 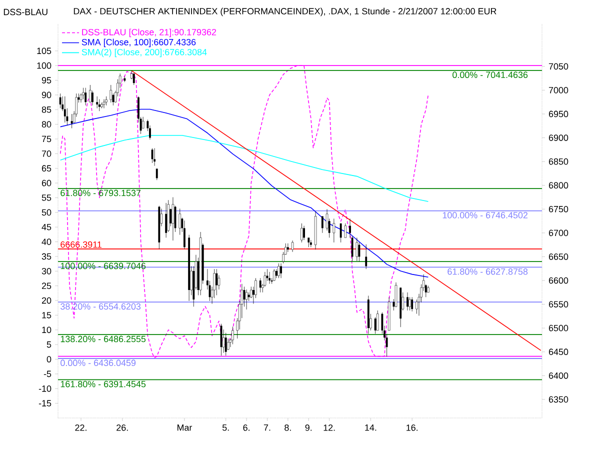 I want to click on y2-axis-title: DSS-BLAU, so click(x=26, y=12).